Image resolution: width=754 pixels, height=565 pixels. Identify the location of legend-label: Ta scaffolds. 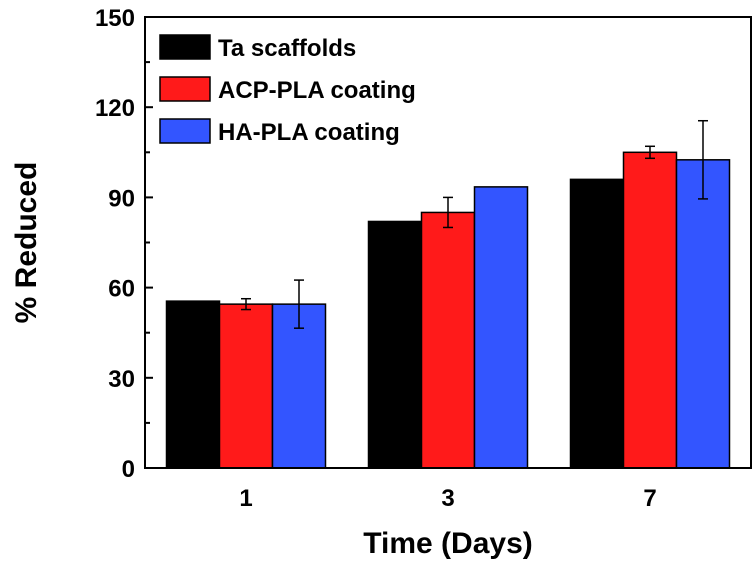
(287, 48).